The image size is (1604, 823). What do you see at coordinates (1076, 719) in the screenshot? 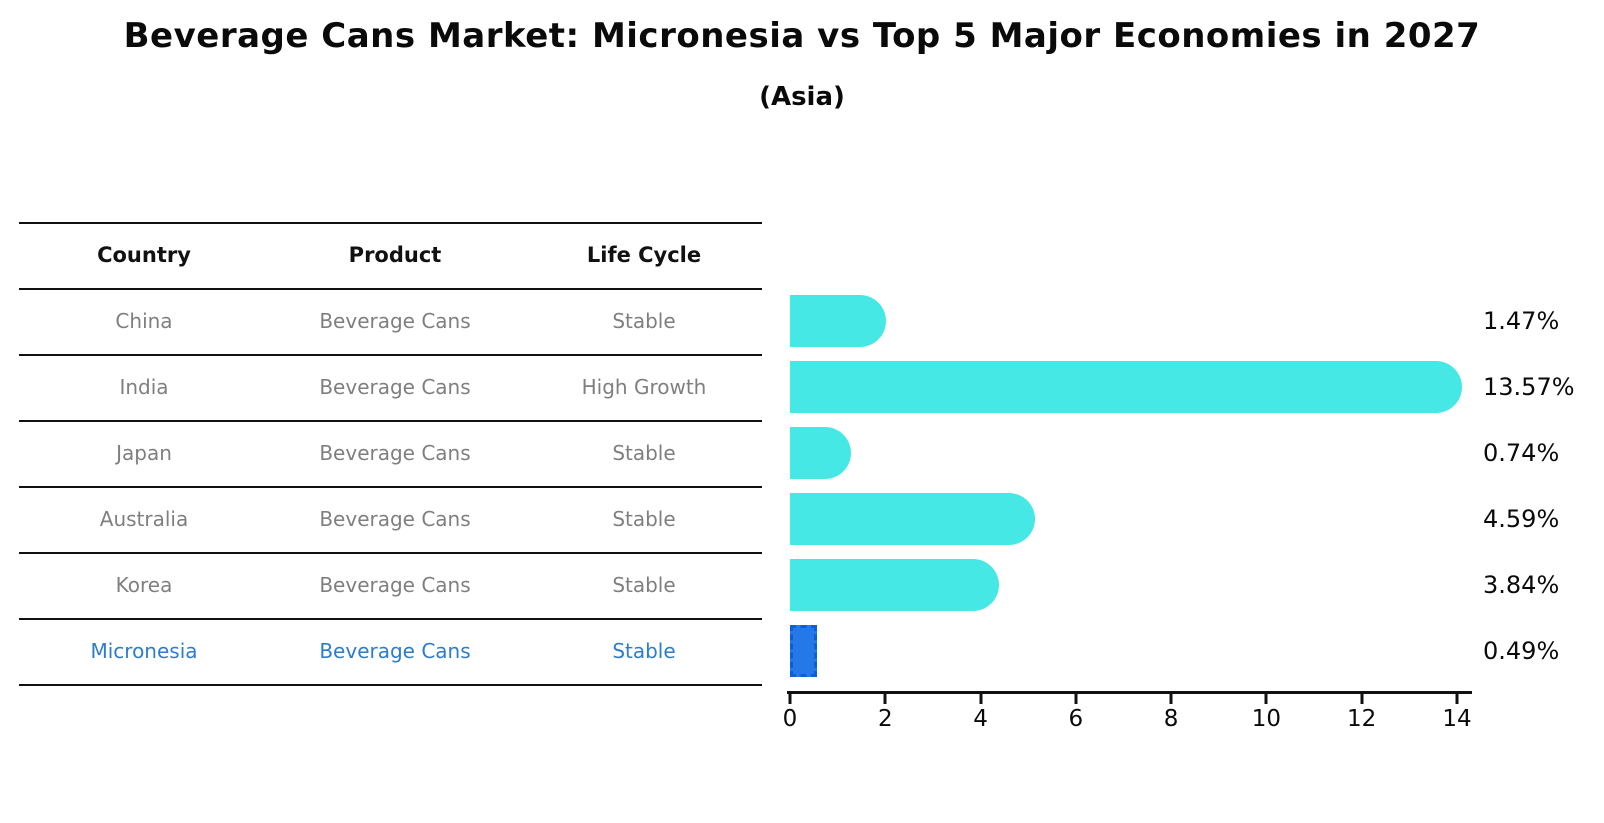
I see `x-axis-tick-label: 6` at bounding box center [1076, 719].